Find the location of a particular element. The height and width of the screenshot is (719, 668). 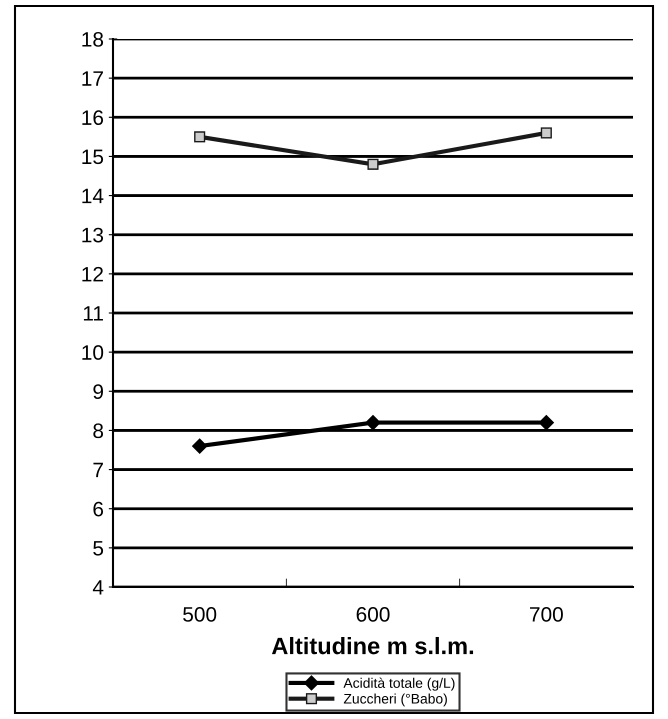

y-tick-label: 15 is located at coordinates (93, 157).